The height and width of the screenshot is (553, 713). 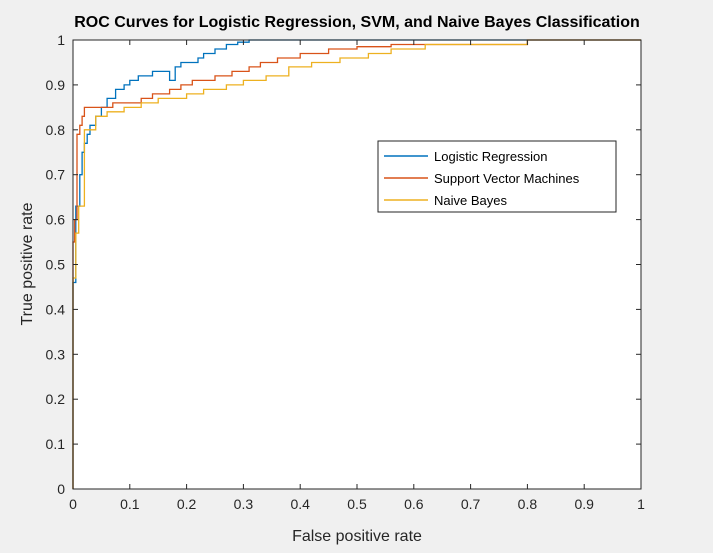 I want to click on x-tick-label: 0.7, so click(x=471, y=504).